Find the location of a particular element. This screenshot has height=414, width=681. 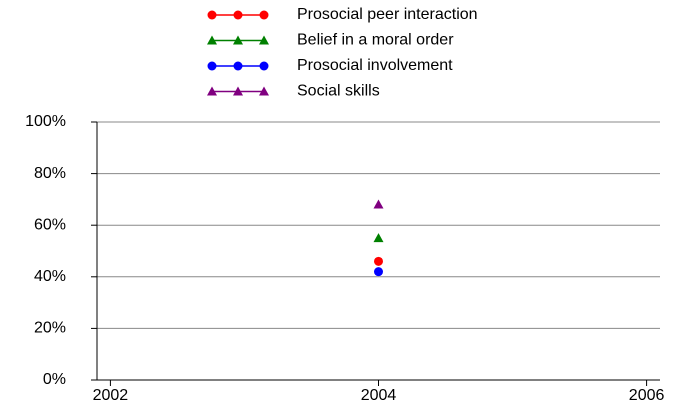

y-tick-label: 80% is located at coordinates (50, 173).